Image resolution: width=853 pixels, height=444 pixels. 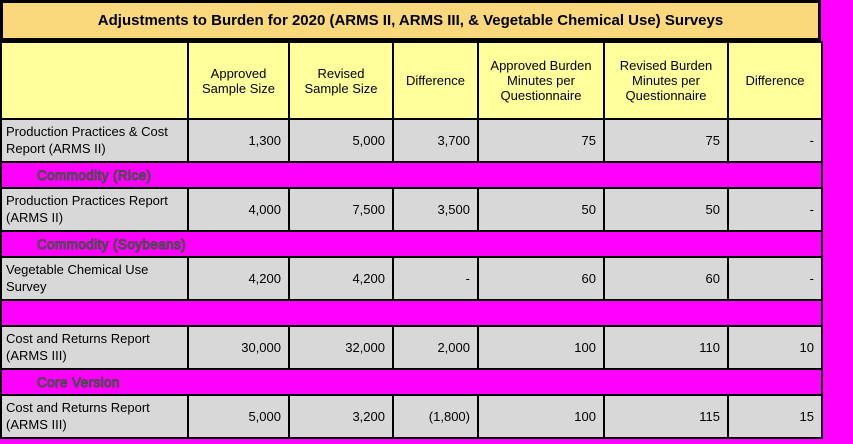 What do you see at coordinates (435, 416) in the screenshot?
I see `sample-difference-cell: (1,800)` at bounding box center [435, 416].